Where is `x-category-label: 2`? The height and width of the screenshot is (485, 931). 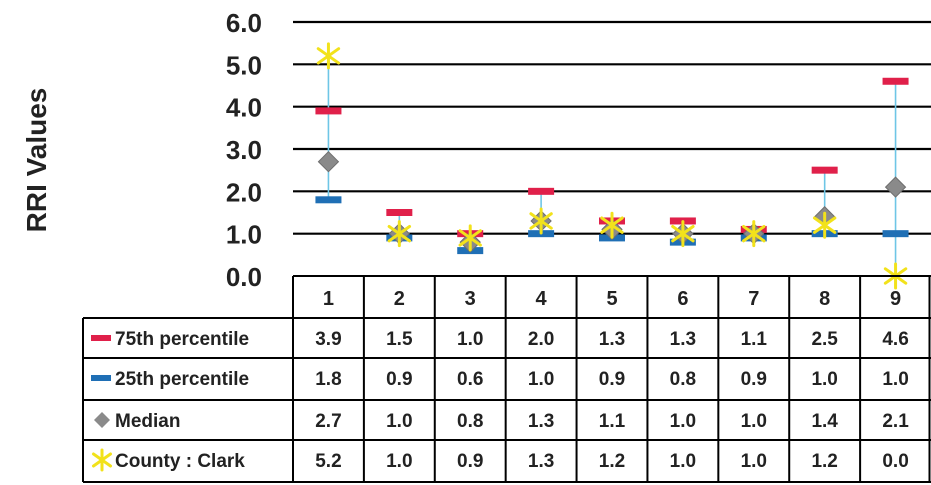 x-category-label: 2 is located at coordinates (399, 299).